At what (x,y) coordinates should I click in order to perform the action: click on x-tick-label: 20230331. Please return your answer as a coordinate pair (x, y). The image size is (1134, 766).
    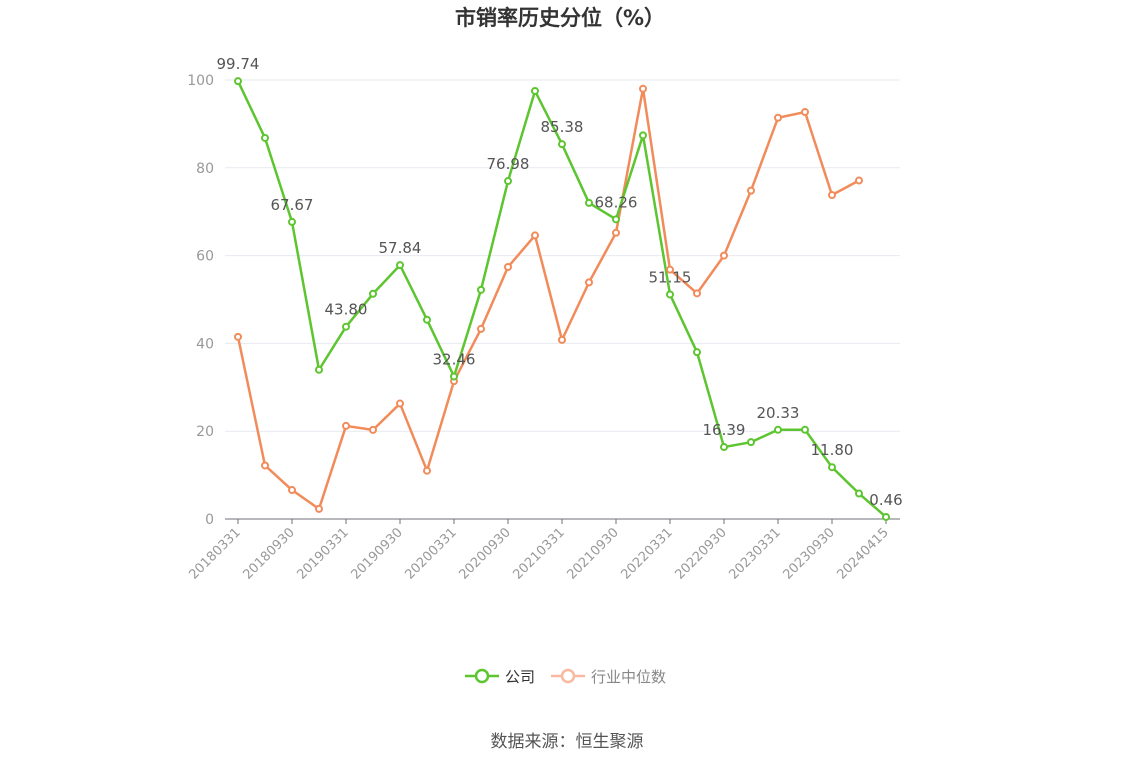
    Looking at the image, I should click on (754, 553).